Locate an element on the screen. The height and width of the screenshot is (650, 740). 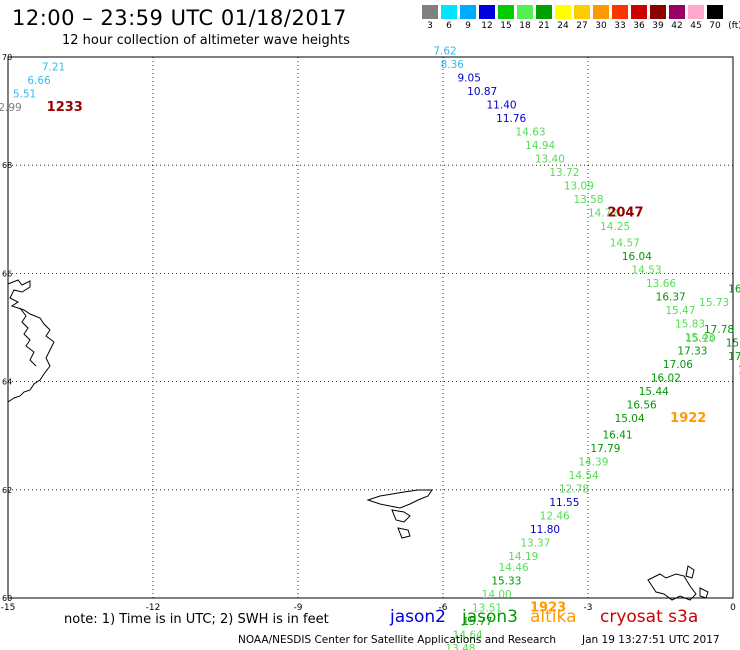
satellite-jason3-label: jason3 is located at coordinates (490, 617).